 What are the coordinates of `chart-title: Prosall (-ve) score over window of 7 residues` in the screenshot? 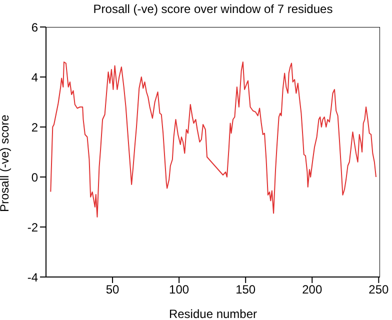 It's located at (213, 9).